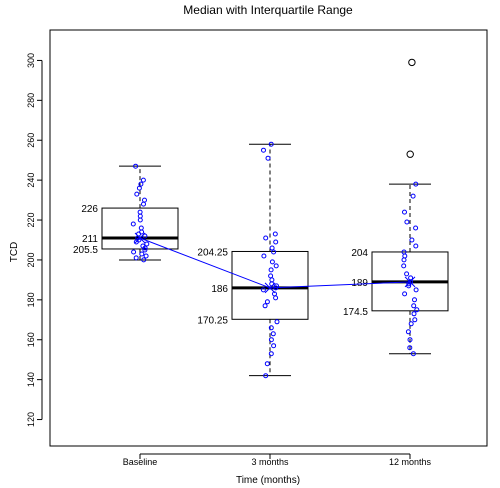  Describe the element at coordinates (34, 240) in the screenshot. I see `y-axis: 120 140 160 180 200 220 240 260 280 300` at that location.